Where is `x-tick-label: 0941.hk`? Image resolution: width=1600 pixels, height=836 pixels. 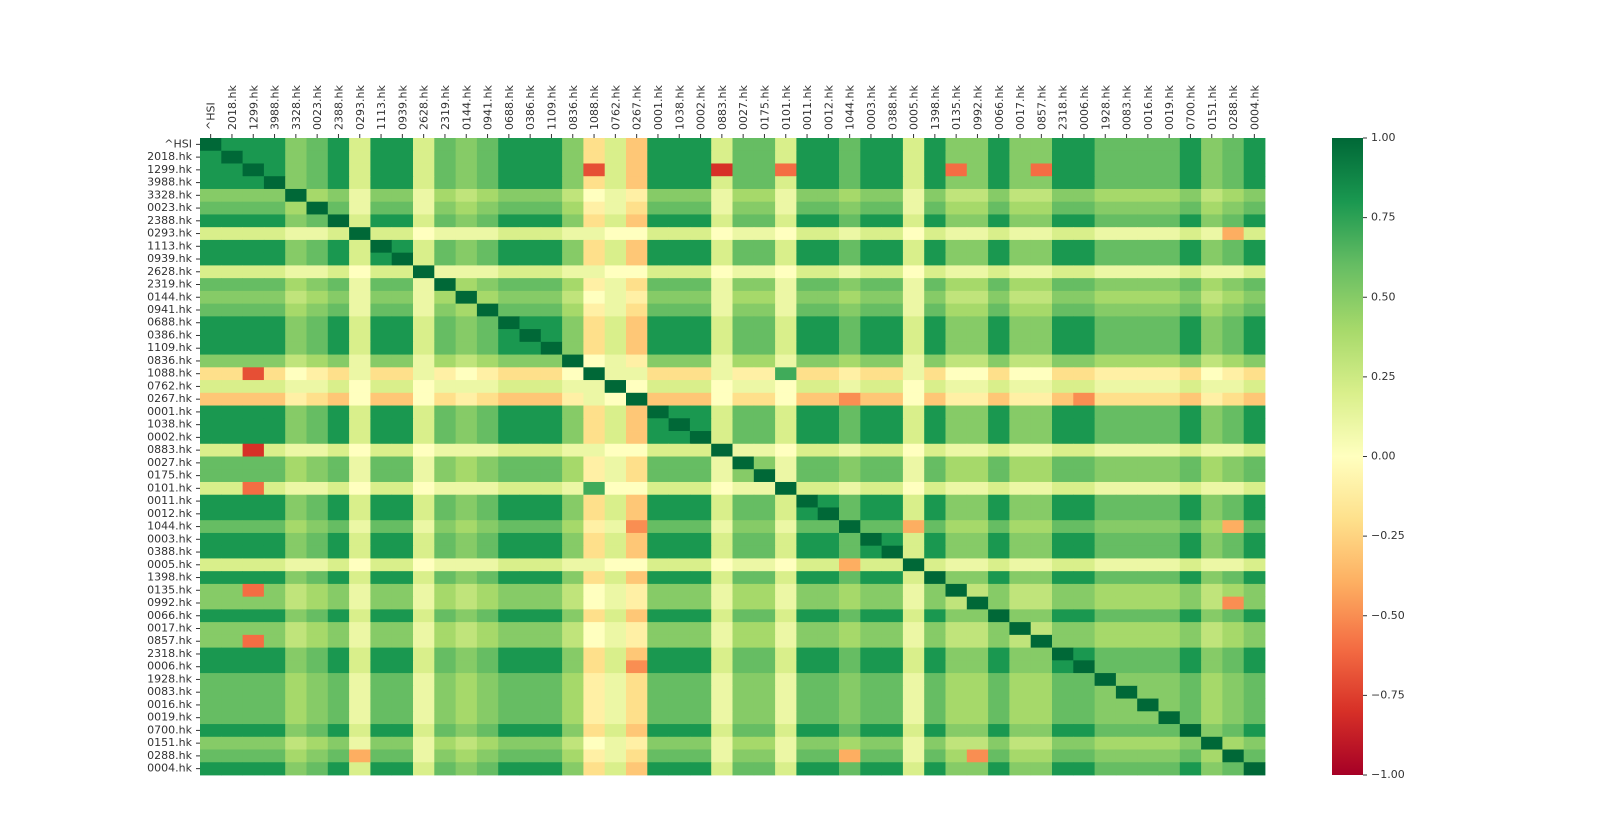
x-tick-label: 0941.hk is located at coordinates (488, 107).